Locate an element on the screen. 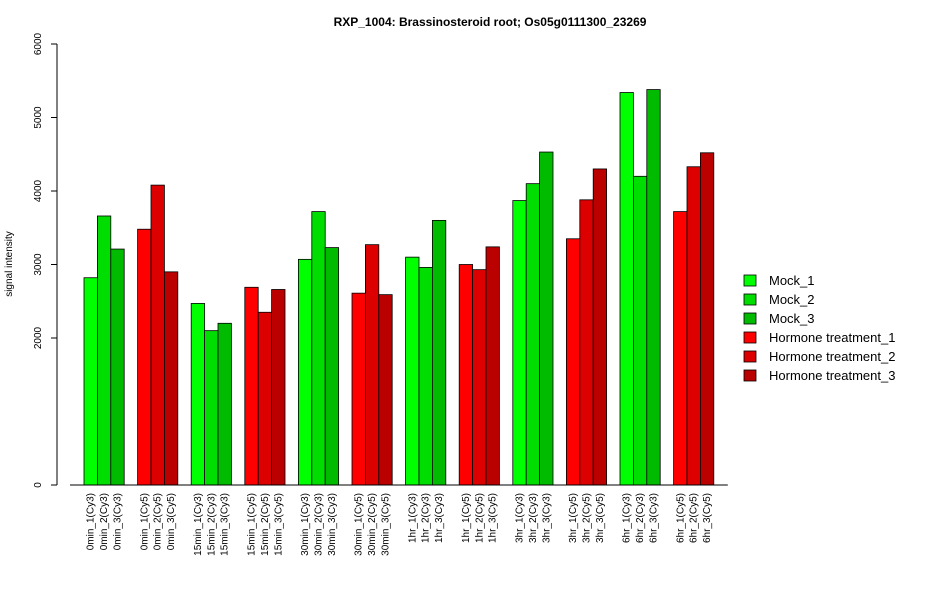 The width and height of the screenshot is (950, 600). category-label: 15min_2(Cy5) is located at coordinates (265, 524).